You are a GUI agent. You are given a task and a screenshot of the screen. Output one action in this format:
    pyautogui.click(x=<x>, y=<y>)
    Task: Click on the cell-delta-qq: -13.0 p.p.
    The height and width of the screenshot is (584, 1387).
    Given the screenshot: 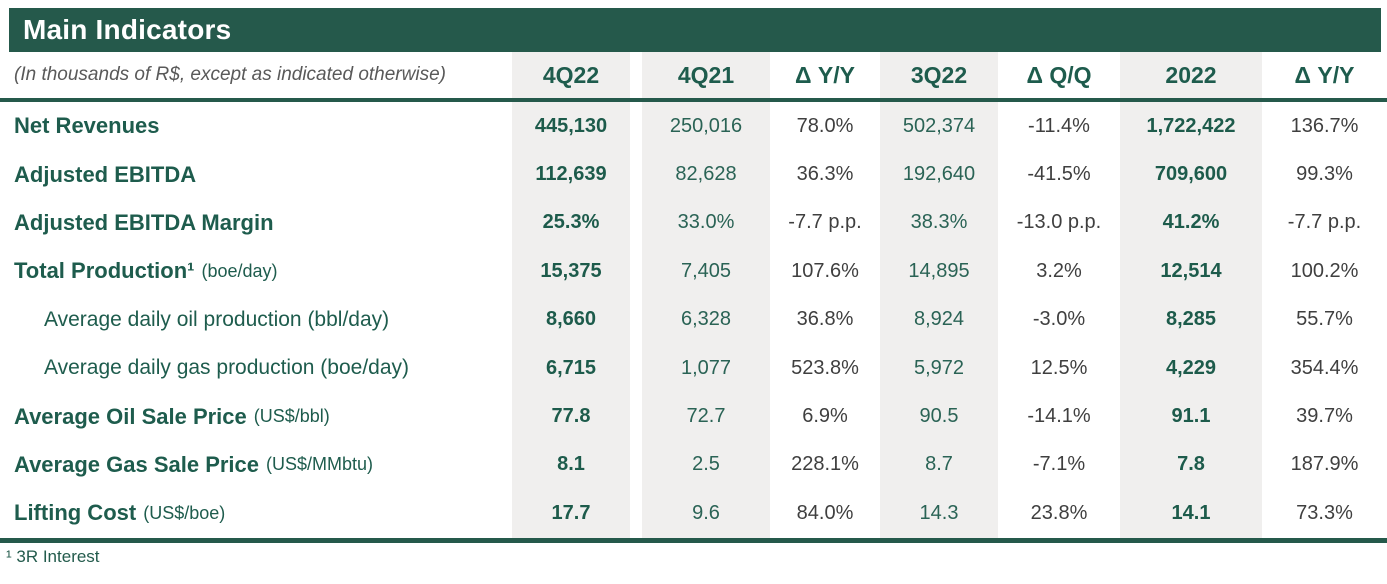 What is the action you would take?
    pyautogui.click(x=1059, y=223)
    